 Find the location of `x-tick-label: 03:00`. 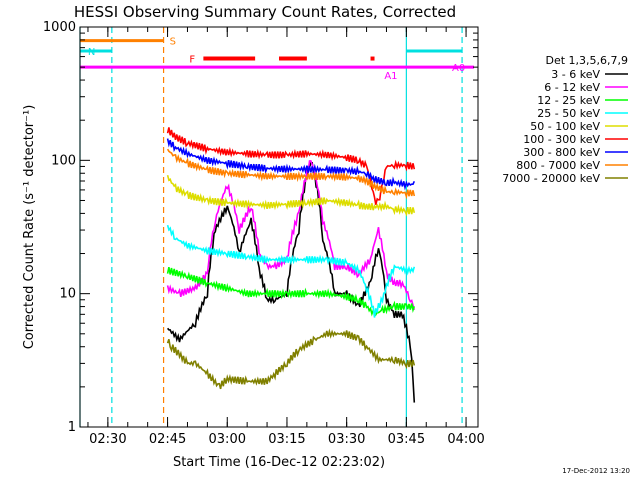

x-tick-label: 03:00 is located at coordinates (227, 439).